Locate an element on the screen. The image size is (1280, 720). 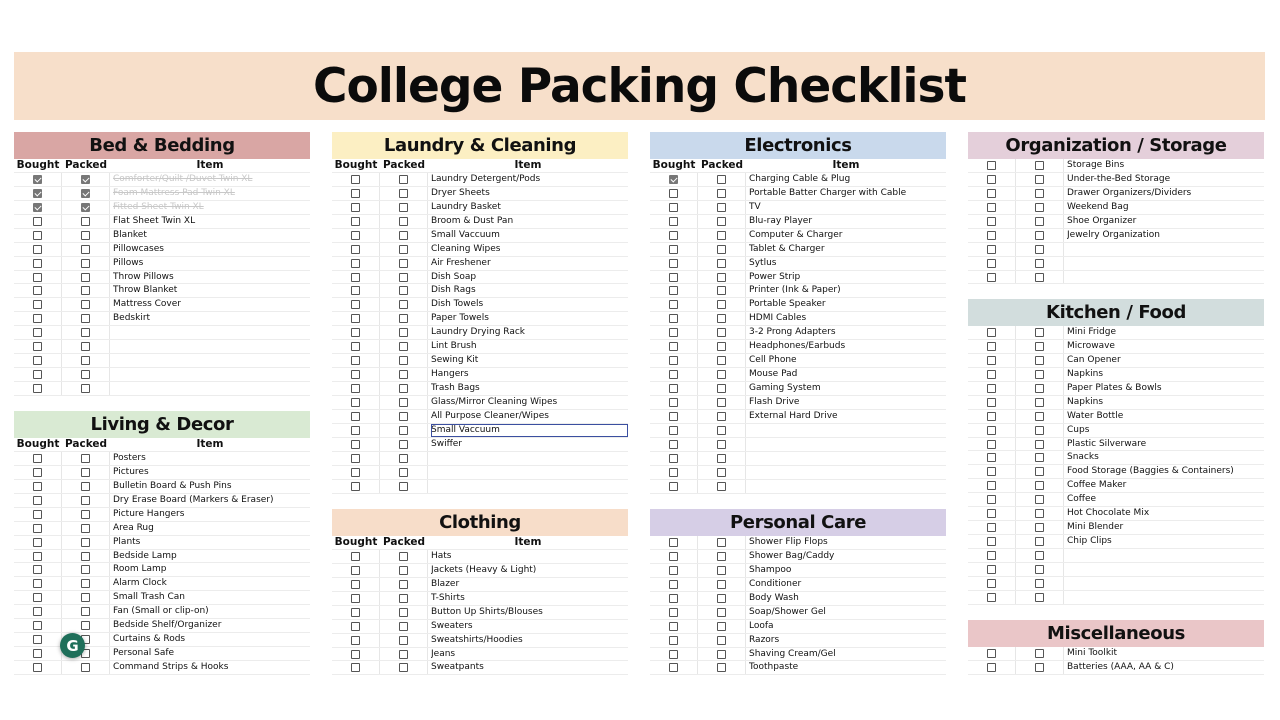
item-cell: Hats is located at coordinates (441, 555).